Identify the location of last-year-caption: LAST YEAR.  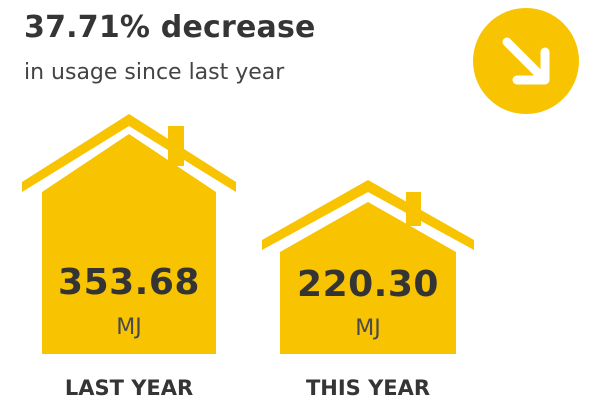
(129, 388).